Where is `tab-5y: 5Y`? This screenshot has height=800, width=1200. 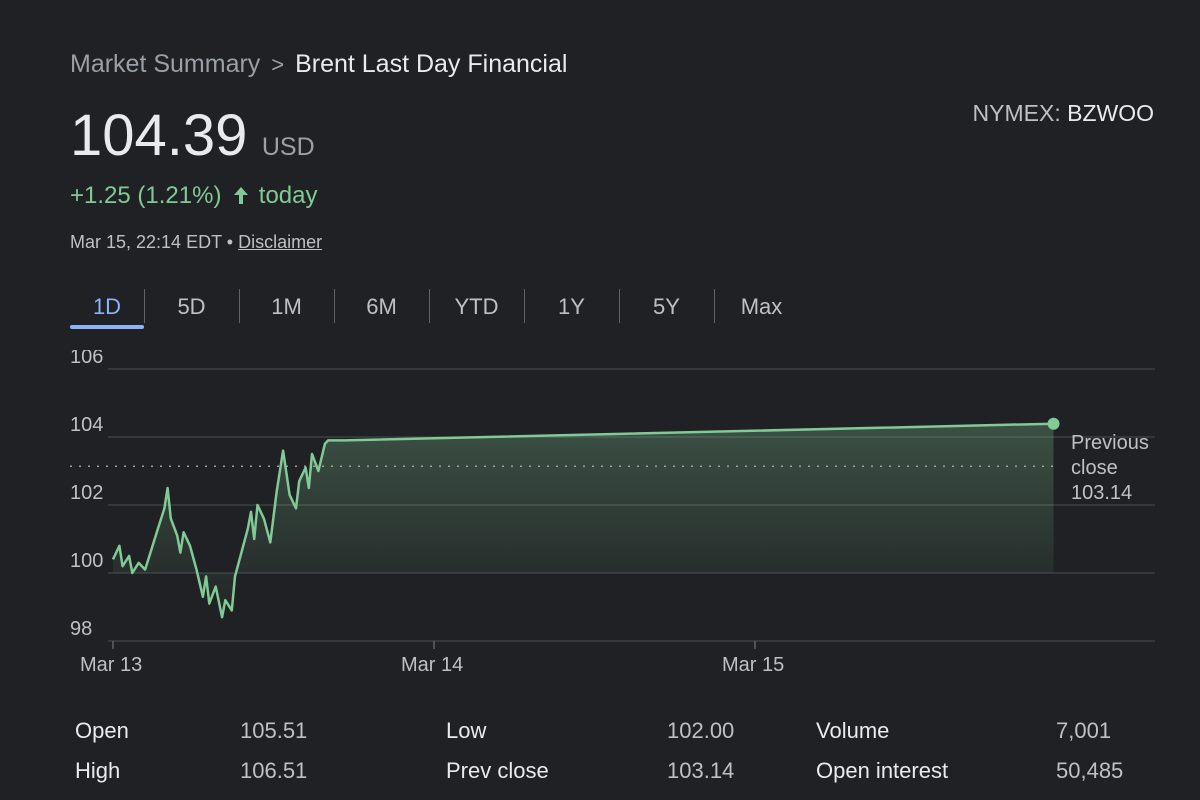 tab-5y: 5Y is located at coordinates (666, 309).